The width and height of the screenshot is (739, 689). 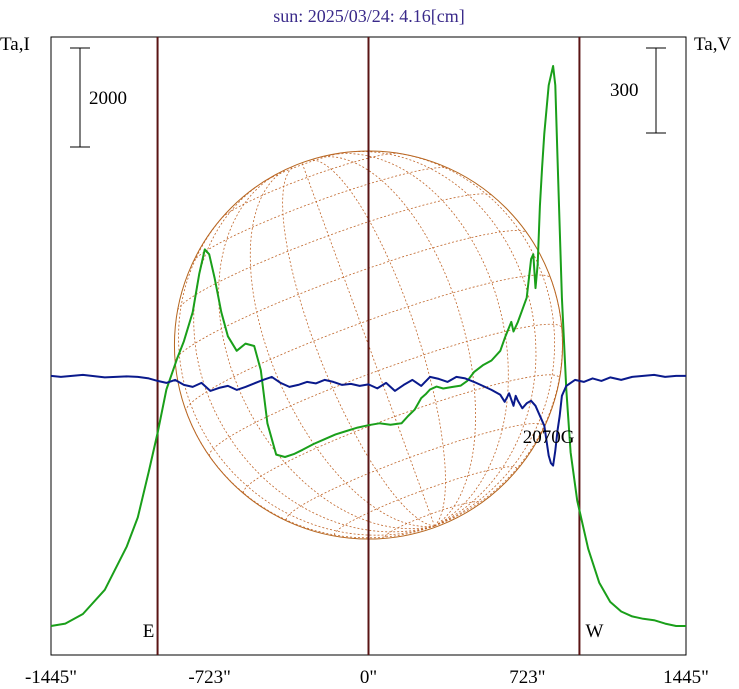 What do you see at coordinates (15, 44) in the screenshot?
I see `left-axis-label: Ta,I` at bounding box center [15, 44].